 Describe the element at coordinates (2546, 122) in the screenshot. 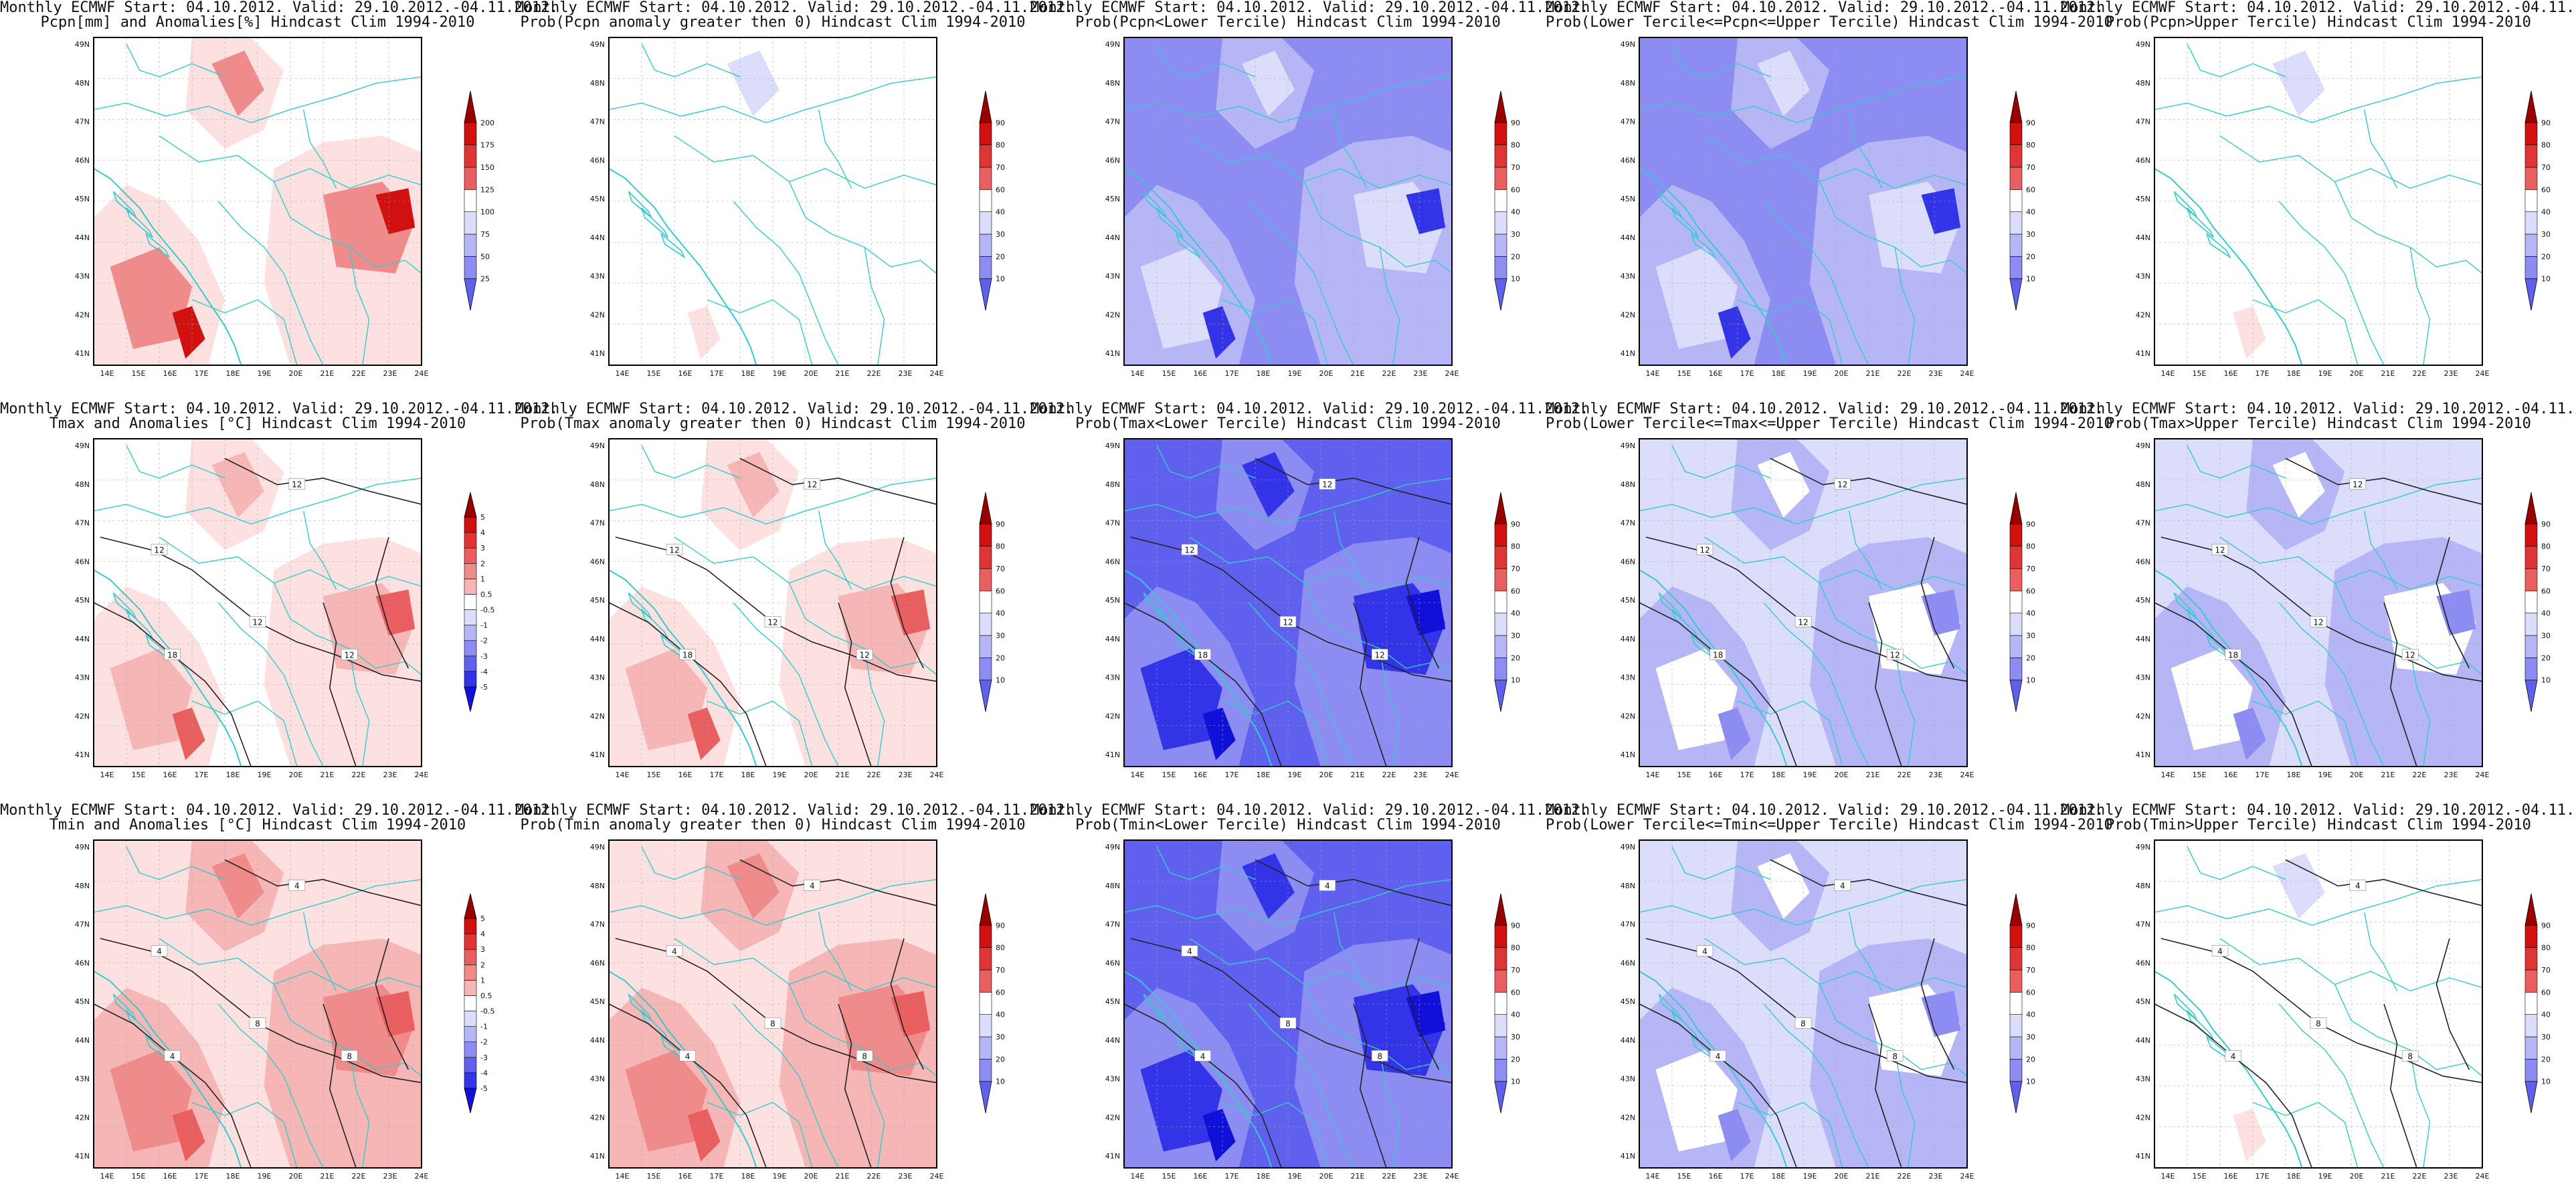

I see `colorbar-tick-label: 90` at that location.